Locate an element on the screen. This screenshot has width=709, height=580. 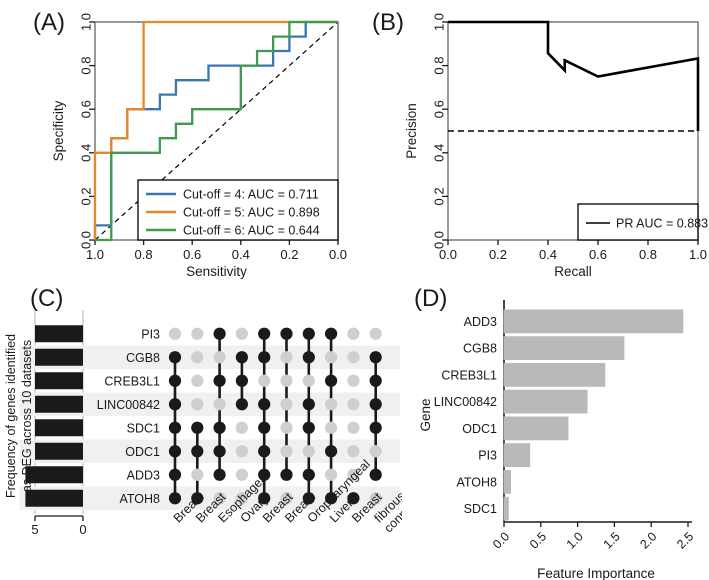
panel-a-y-tick-label: 0.4 is located at coordinates (86, 153).